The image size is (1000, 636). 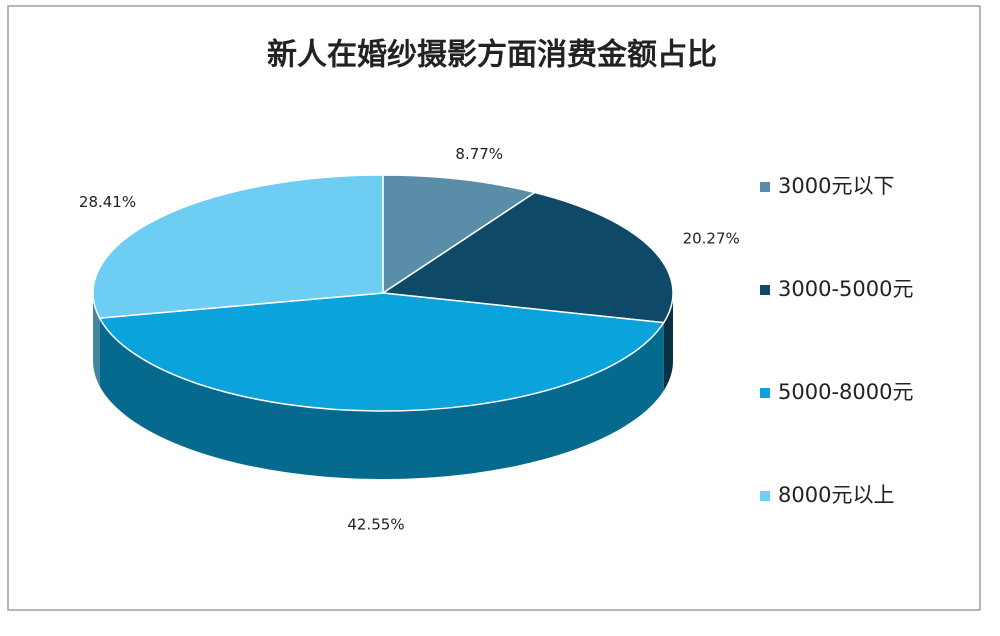 What do you see at coordinates (492, 55) in the screenshot?
I see `chart-title: 新人在婚纱摄影方面消费金额占比` at bounding box center [492, 55].